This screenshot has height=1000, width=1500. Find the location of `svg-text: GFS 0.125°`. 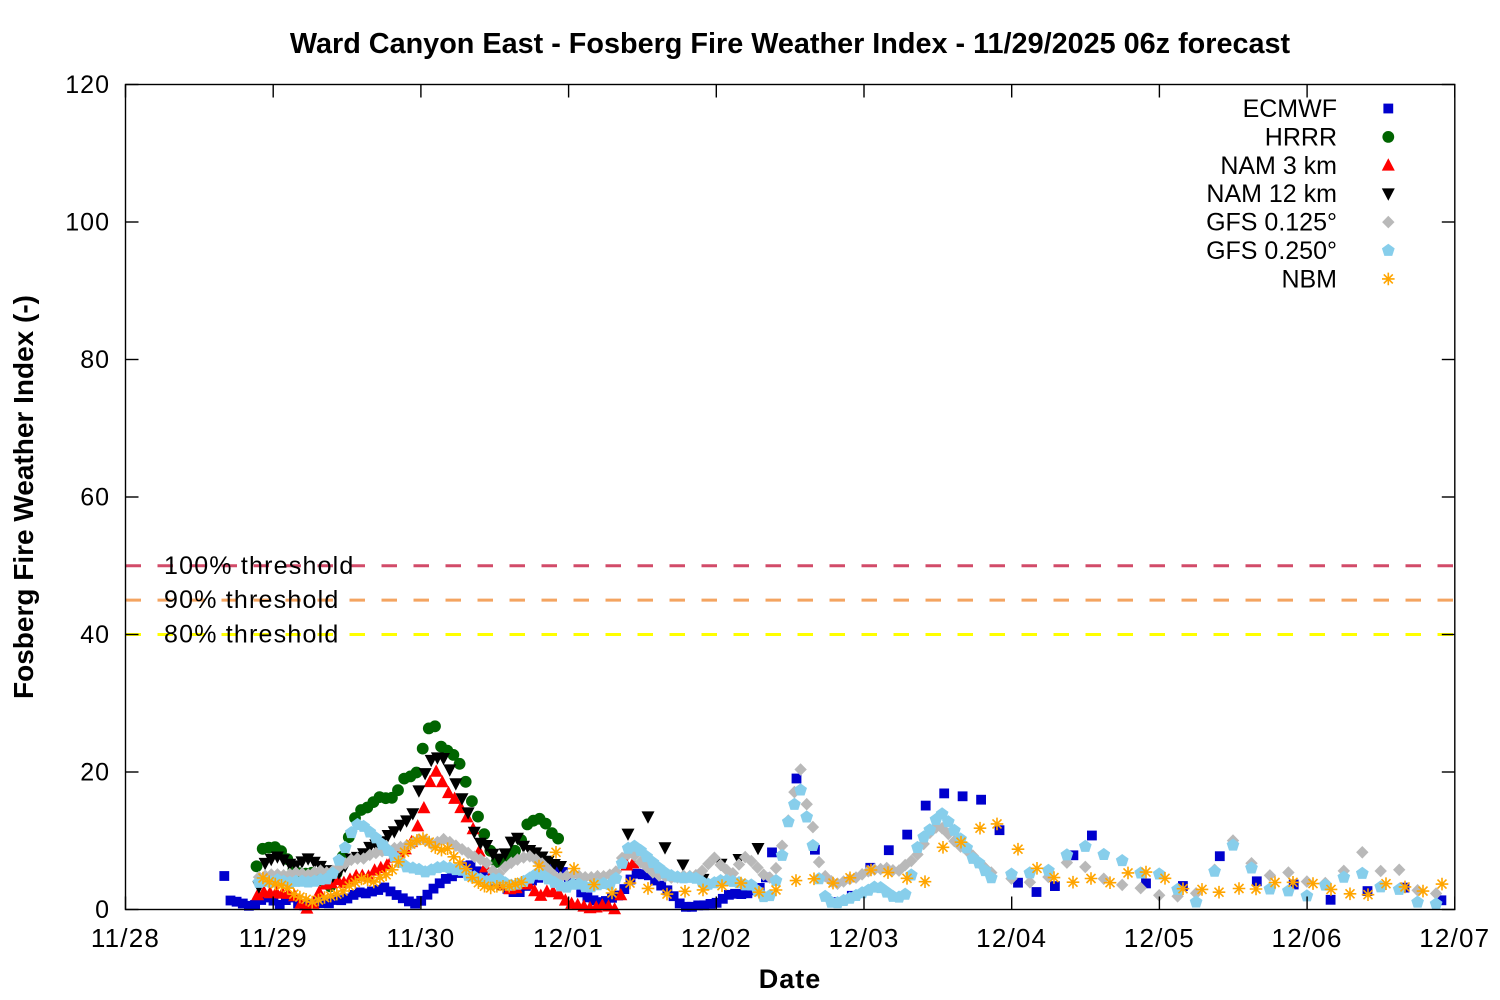

svg-text: GFS 0.125° is located at coordinates (1271, 223).